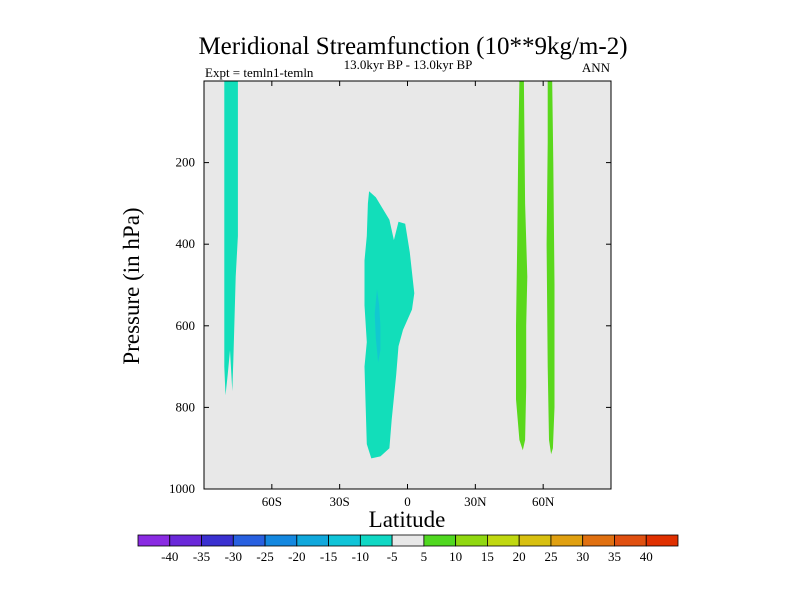 The height and width of the screenshot is (600, 800). What do you see at coordinates (407, 519) in the screenshot?
I see `x-axis-label: Latitude` at bounding box center [407, 519].